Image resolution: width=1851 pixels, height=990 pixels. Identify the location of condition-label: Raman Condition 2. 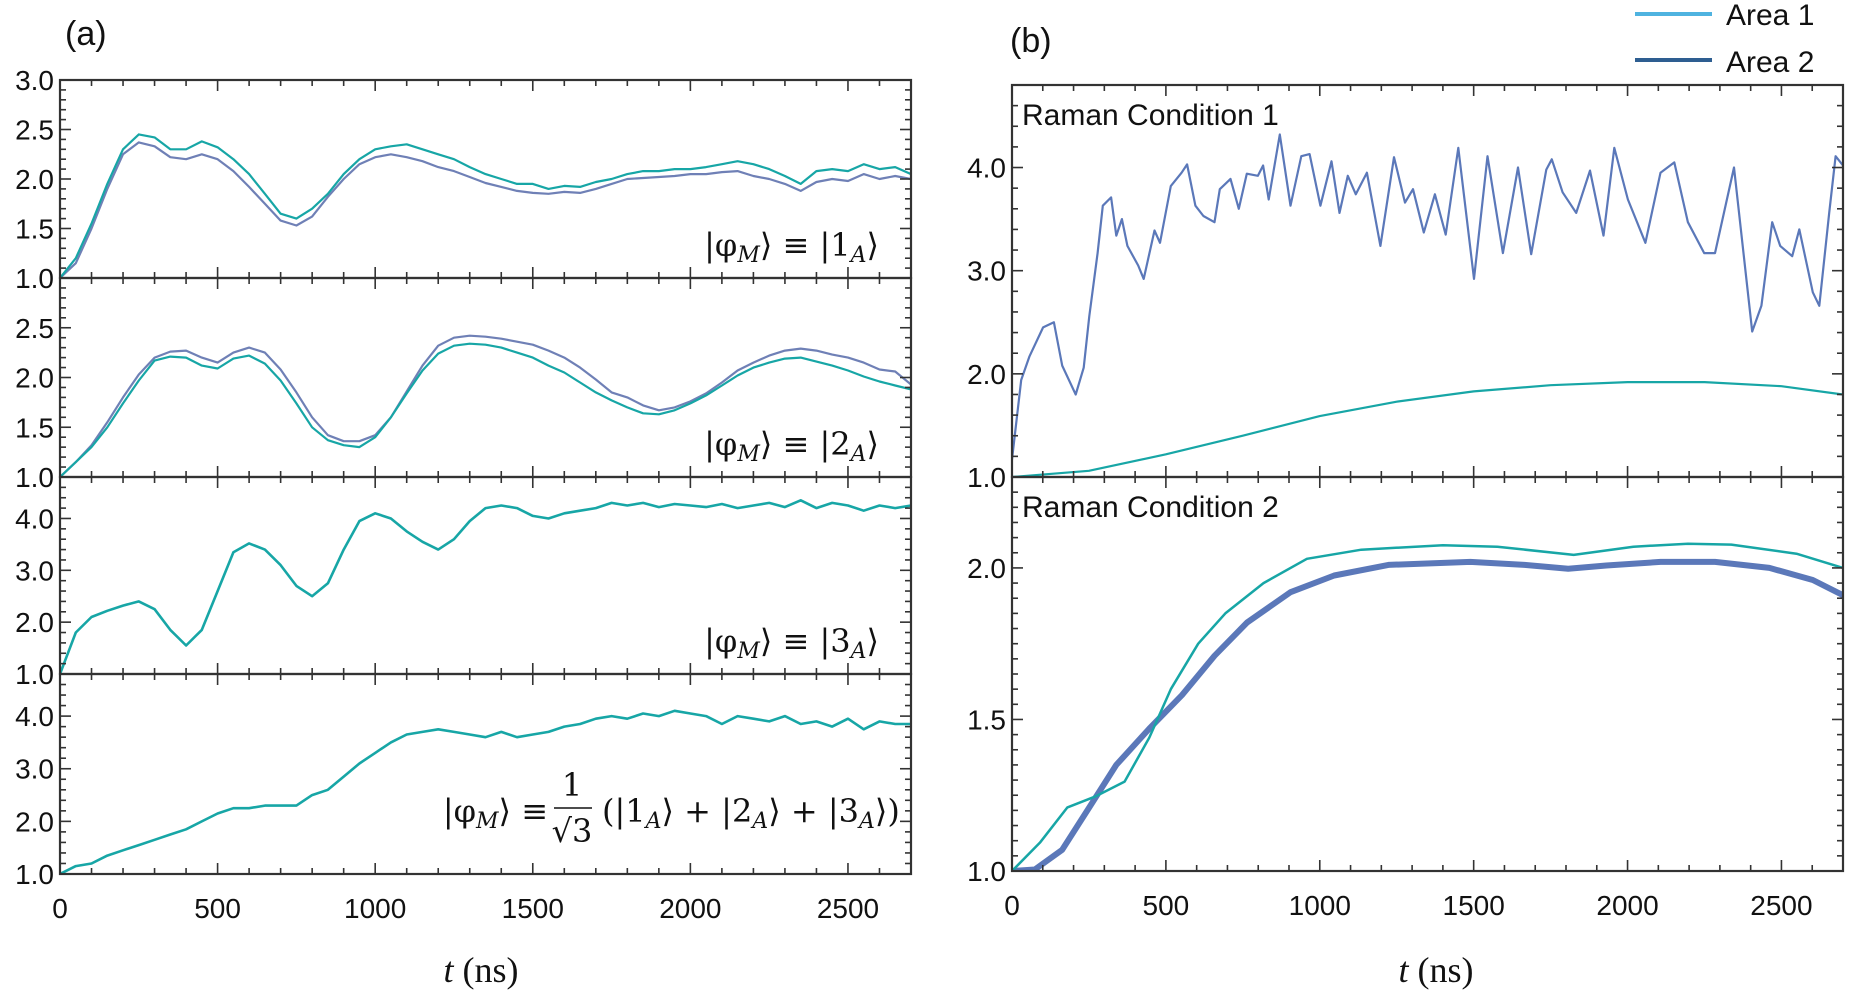
(1150, 507).